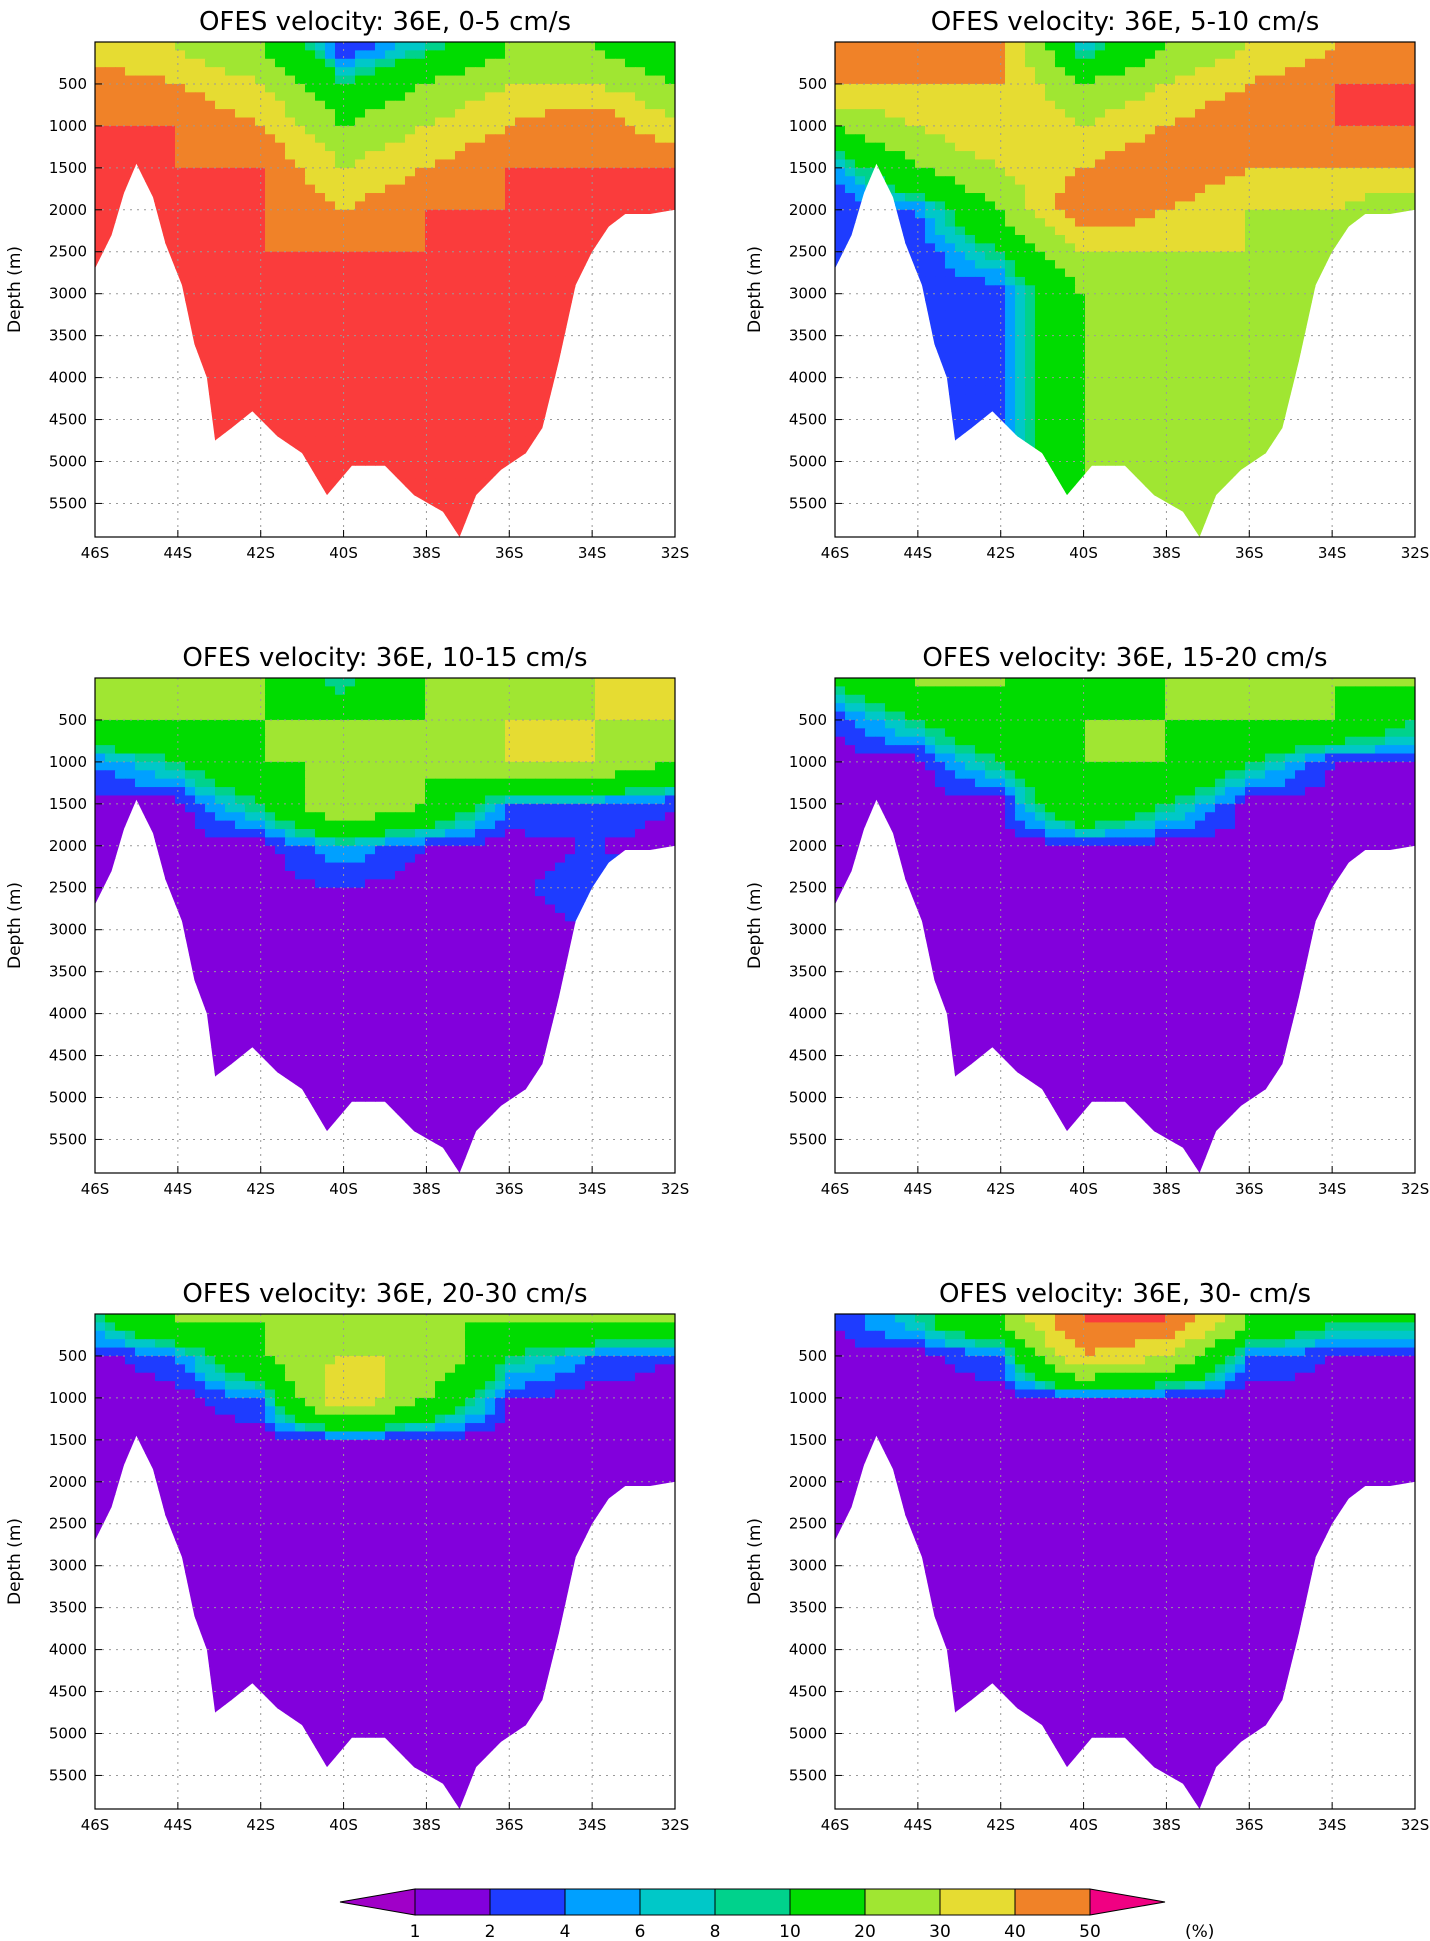  I want to click on x-tick-label: 32S, so click(675, 553).